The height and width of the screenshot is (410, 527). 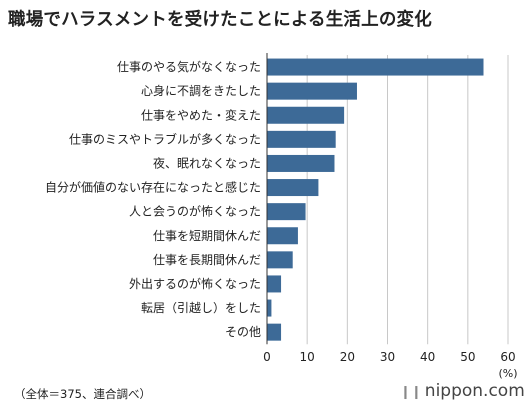 I want to click on category-label: 仕事のやる気がなくなった, so click(x=189, y=66).